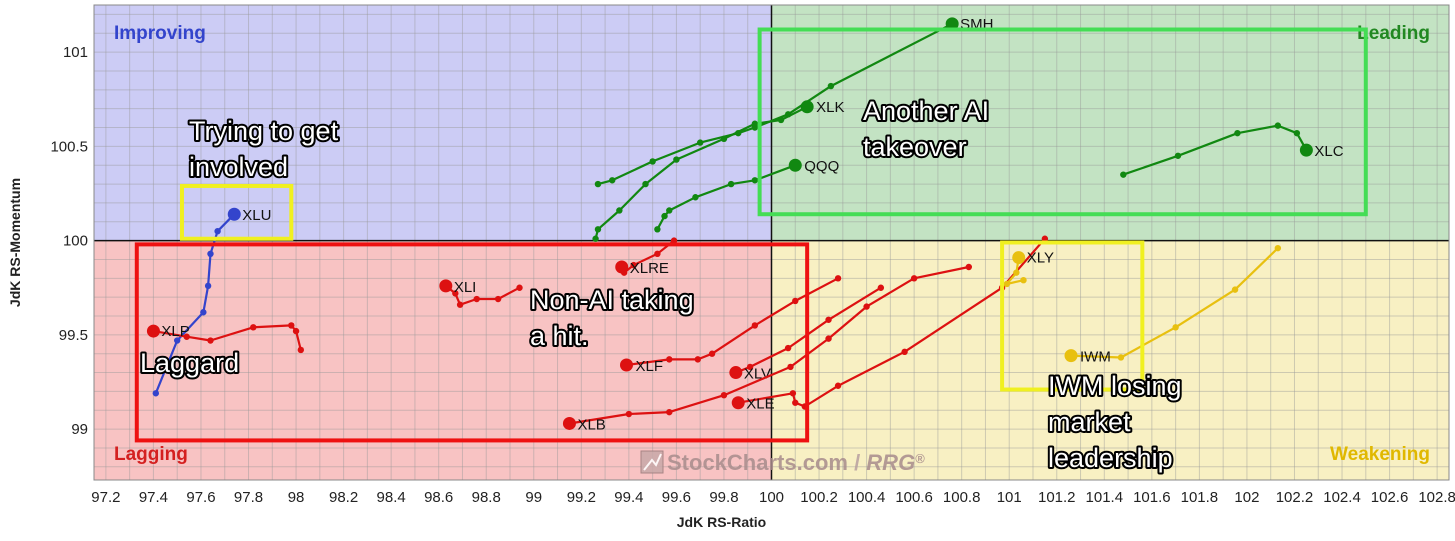  Describe the element at coordinates (75, 241) in the screenshot. I see `y-tick-label: 100` at that location.